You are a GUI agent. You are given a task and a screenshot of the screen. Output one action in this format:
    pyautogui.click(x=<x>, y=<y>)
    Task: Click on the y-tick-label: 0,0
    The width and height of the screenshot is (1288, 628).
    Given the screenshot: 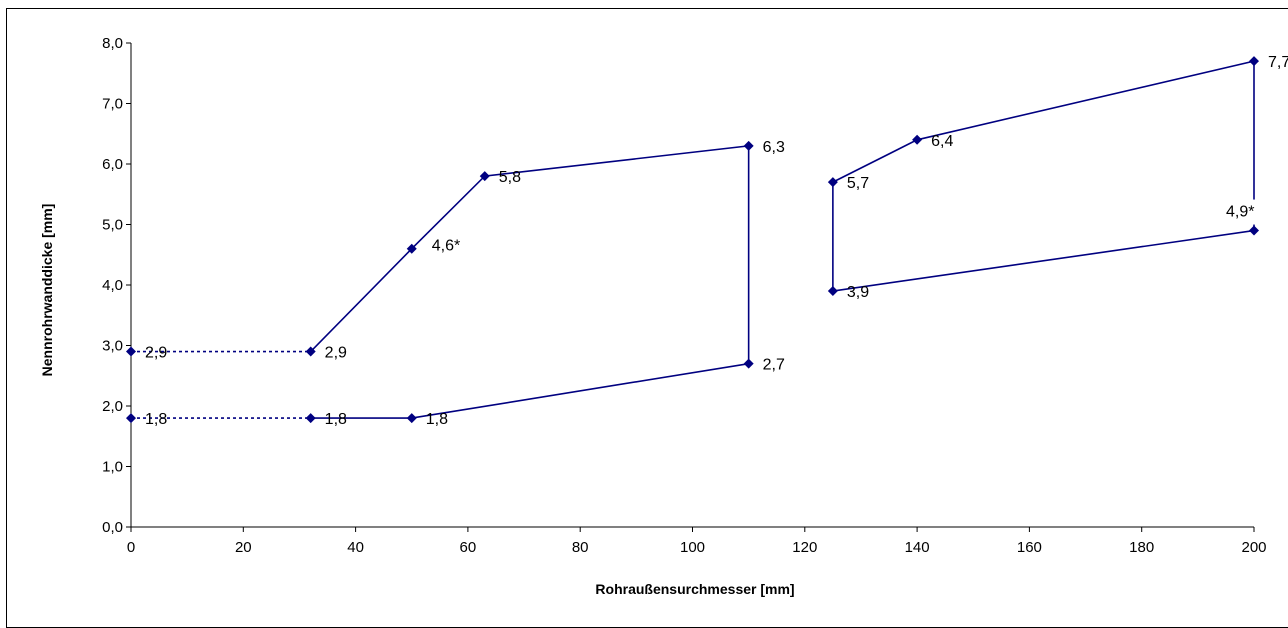 What is the action you would take?
    pyautogui.click(x=112, y=527)
    